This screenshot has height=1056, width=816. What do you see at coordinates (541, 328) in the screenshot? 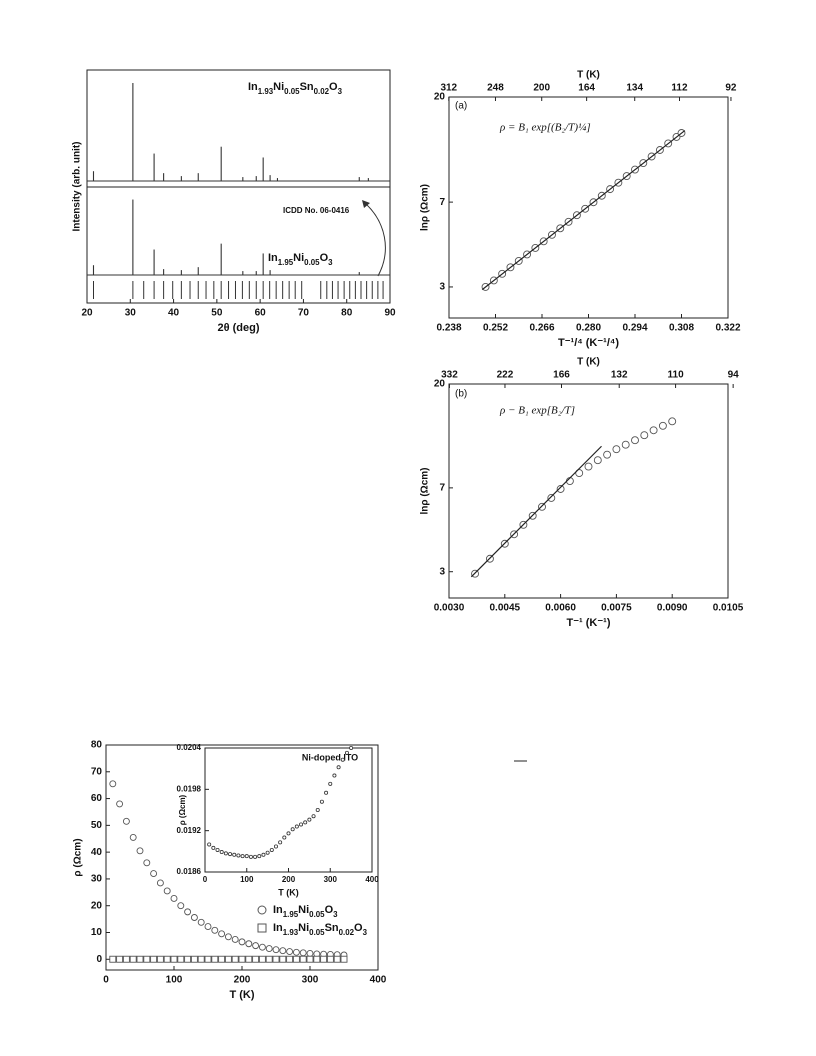
I see `x-tick-label: 0.266` at bounding box center [541, 328].